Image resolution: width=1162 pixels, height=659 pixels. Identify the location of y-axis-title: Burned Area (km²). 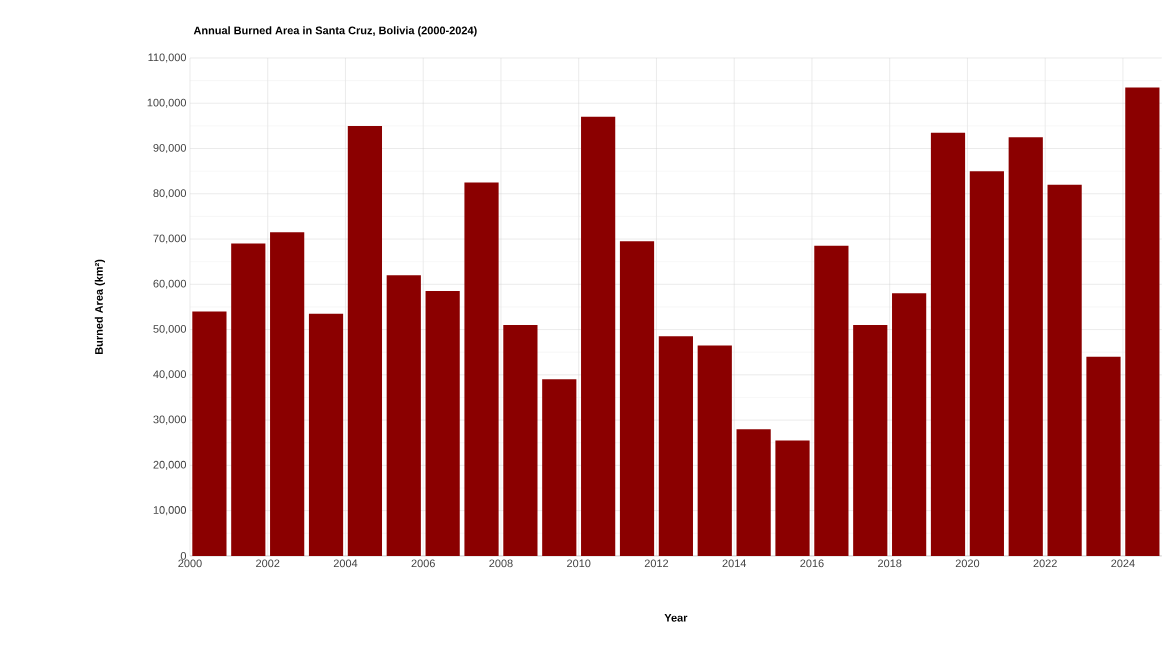
(100, 307).